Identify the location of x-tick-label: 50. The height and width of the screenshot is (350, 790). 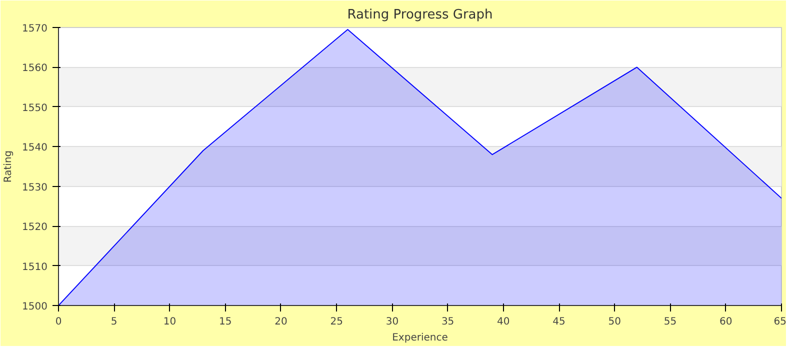
(615, 322).